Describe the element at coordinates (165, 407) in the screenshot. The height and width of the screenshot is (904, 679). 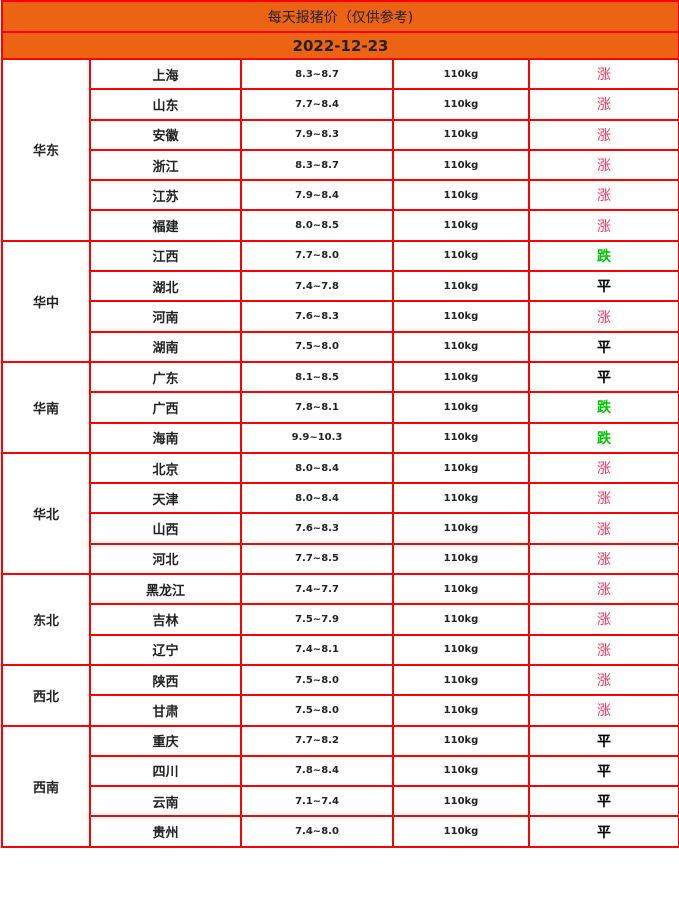
I see `province-cell: 广西` at that location.